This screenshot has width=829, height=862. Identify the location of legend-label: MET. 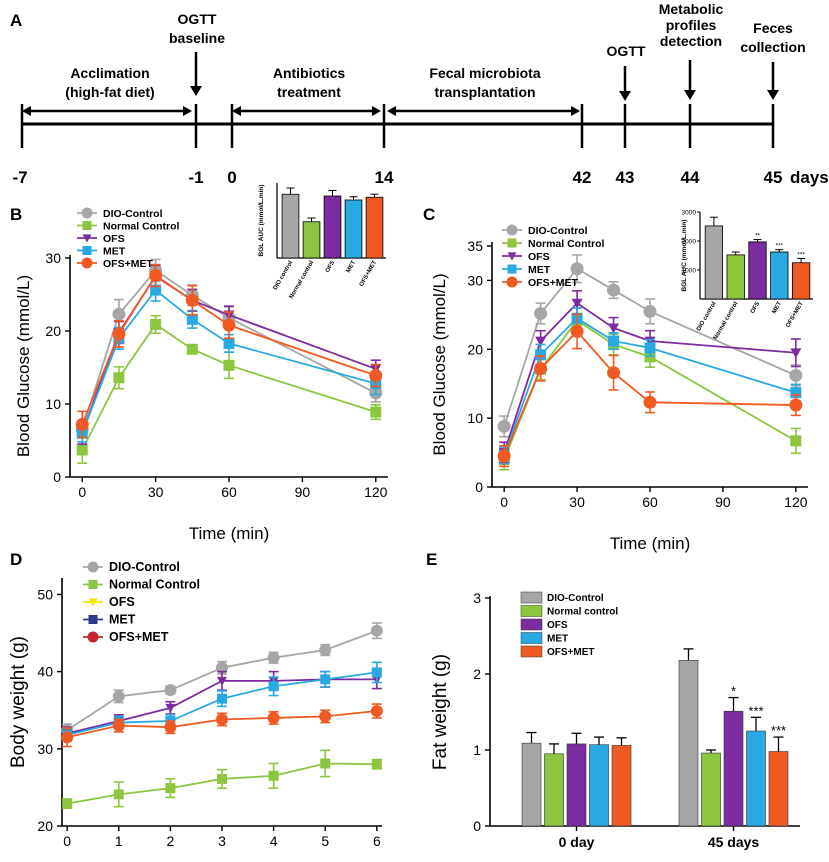
(539, 270).